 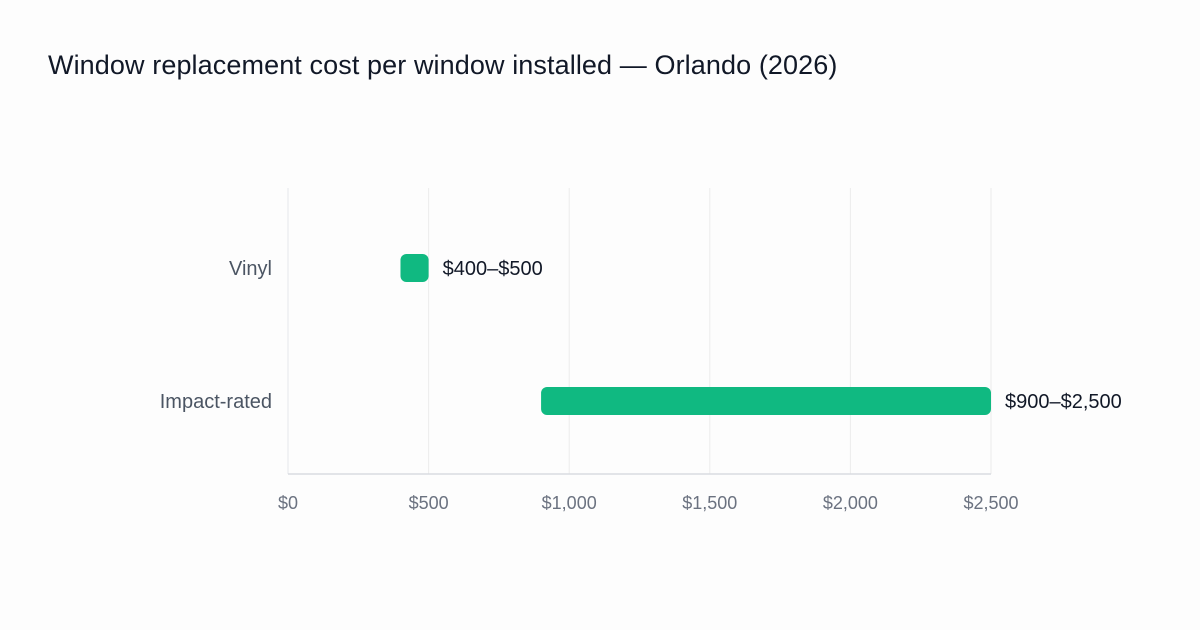 What do you see at coordinates (850, 503) in the screenshot?
I see `x-tick-label: $2,000` at bounding box center [850, 503].